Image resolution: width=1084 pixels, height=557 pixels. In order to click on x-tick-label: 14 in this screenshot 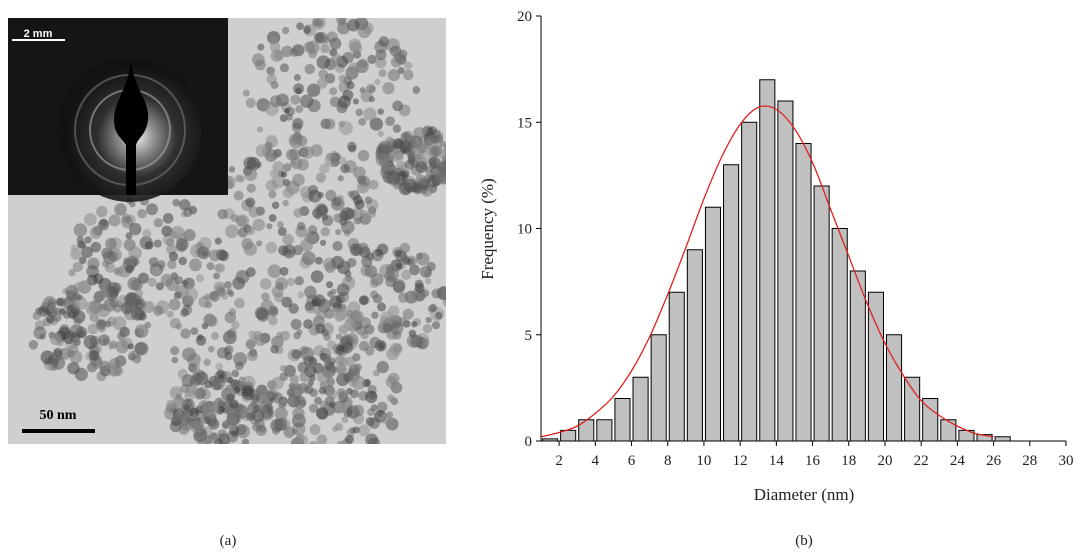, I will do `click(777, 461)`.